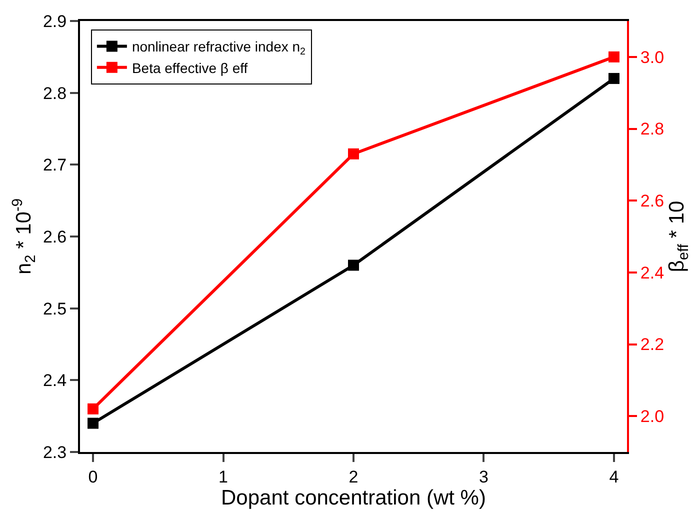  What do you see at coordinates (652, 416) in the screenshot?
I see `y2-tick-label: 2.0` at bounding box center [652, 416].